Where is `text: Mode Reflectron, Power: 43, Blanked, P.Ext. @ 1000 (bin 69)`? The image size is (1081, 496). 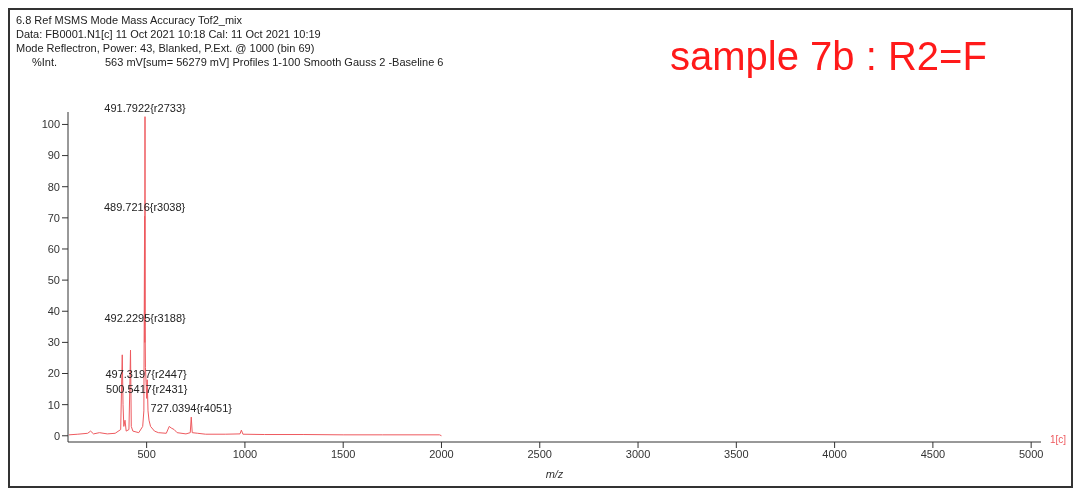
text: Mode Reflectron, Power: 43, Blanked, P.Ext. @ 1000 (bin 69) is located at coordinates (165, 48).